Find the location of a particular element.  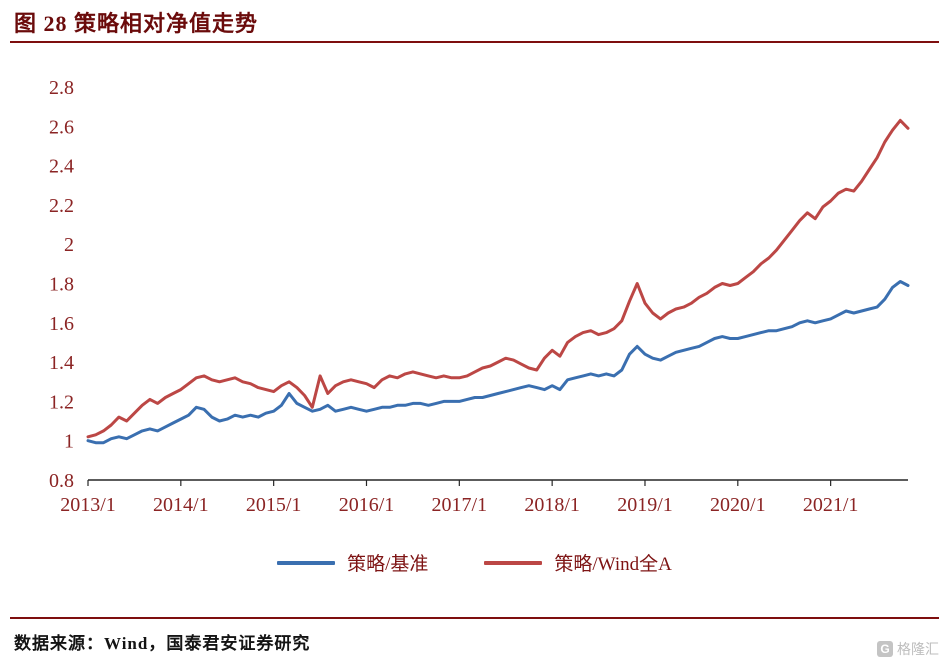

x-axis-tick-label: 2019/1 is located at coordinates (645, 505).